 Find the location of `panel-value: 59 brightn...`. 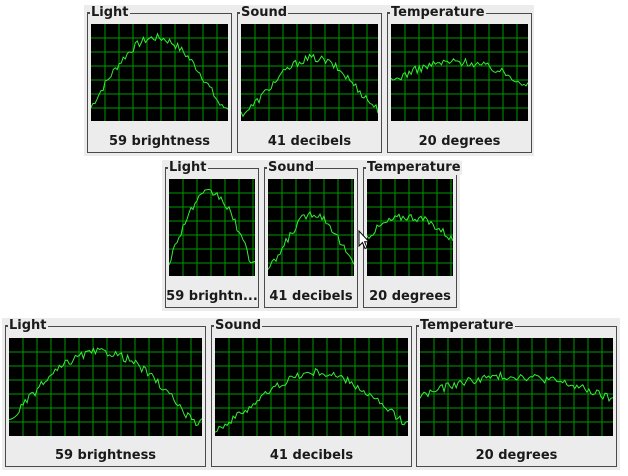

panel-value: 59 brightn... is located at coordinates (212, 296).